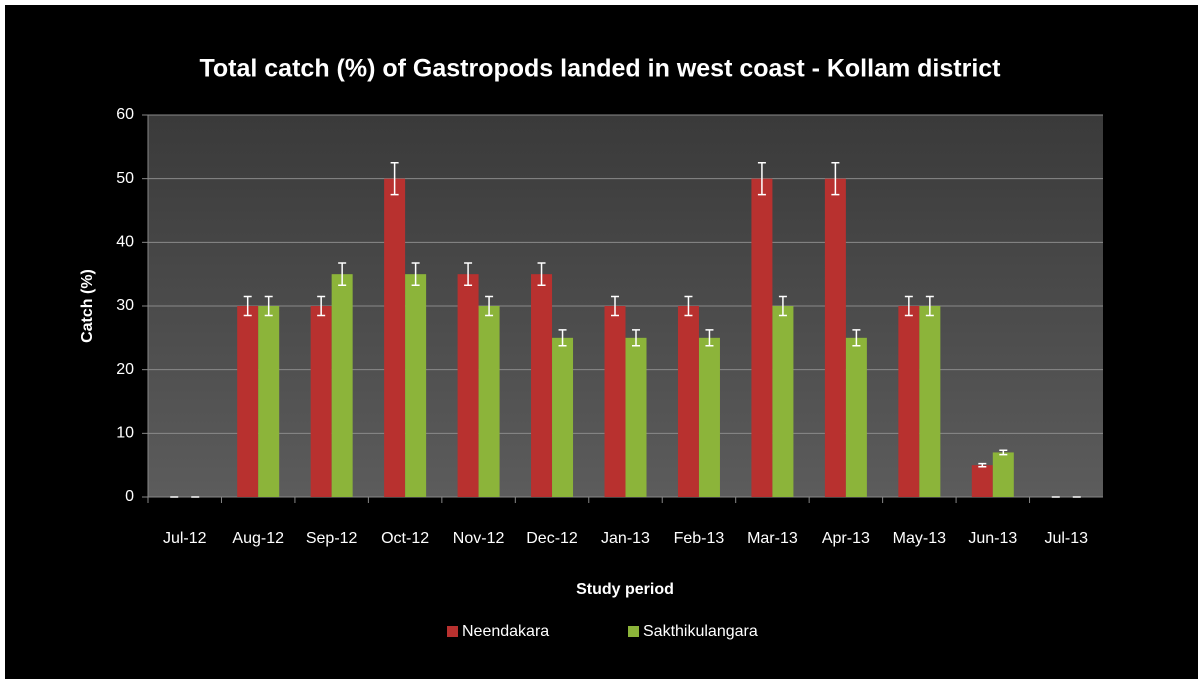  What do you see at coordinates (552, 538) in the screenshot?
I see `x-tick-label: Dec-12` at bounding box center [552, 538].